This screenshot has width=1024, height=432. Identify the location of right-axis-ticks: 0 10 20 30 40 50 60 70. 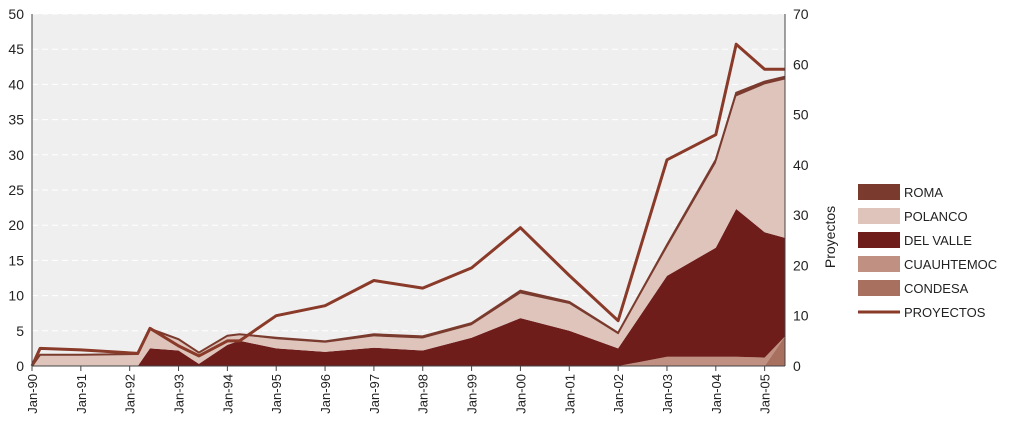
(801, 190).